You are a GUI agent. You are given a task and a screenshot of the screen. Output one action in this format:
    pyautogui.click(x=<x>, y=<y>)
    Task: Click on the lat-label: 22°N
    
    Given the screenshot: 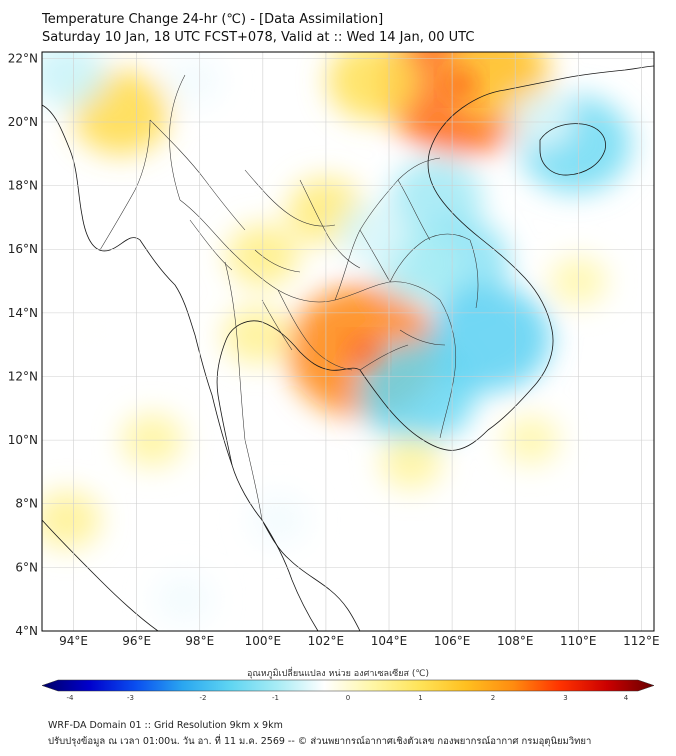 What is the action you would take?
    pyautogui.click(x=23, y=58)
    